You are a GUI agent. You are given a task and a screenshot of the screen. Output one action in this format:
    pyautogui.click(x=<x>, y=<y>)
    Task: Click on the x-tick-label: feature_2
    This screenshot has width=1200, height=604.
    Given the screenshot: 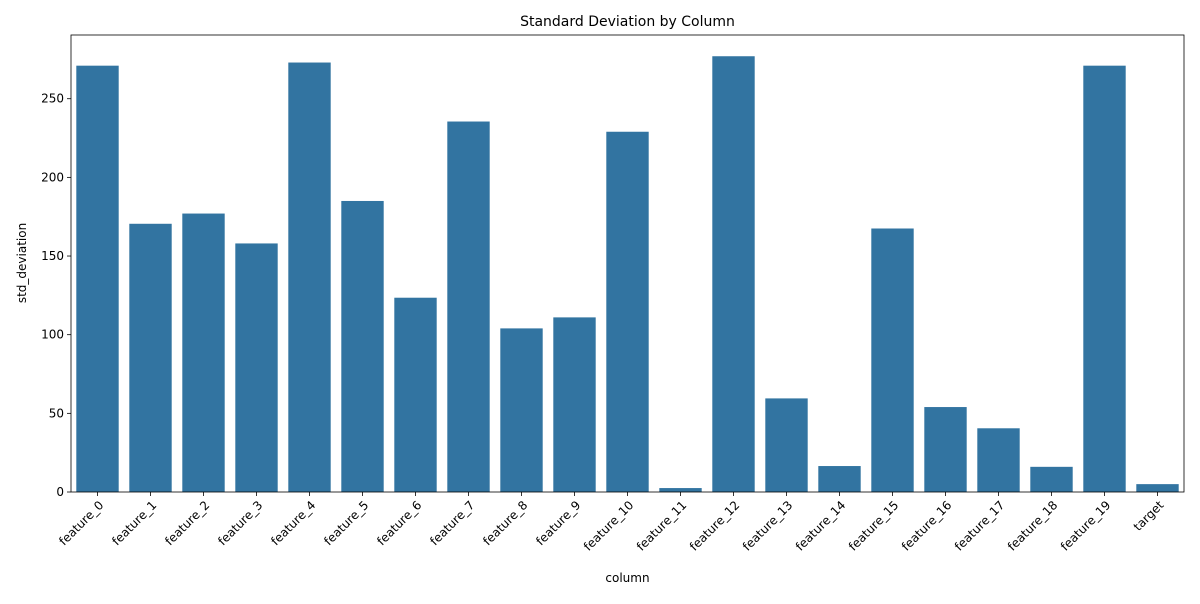 What is the action you would take?
    pyautogui.click(x=187, y=523)
    